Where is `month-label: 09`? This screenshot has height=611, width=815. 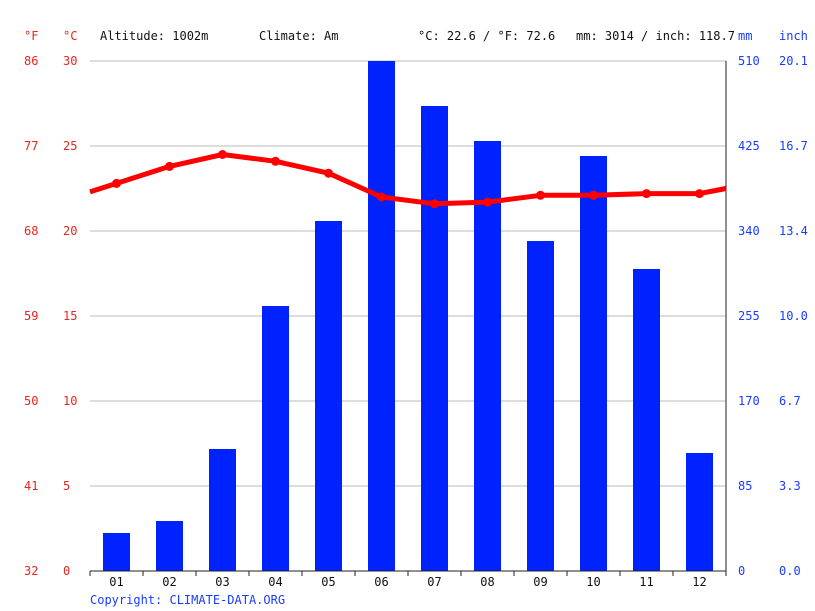 month-label: 09 is located at coordinates (540, 582).